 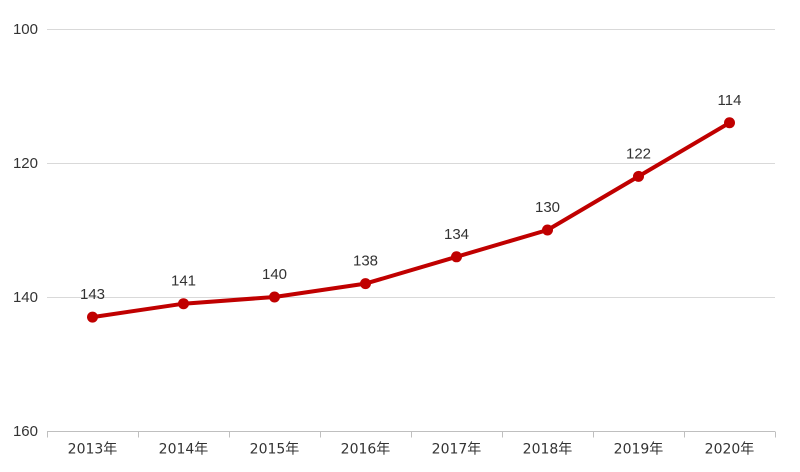 What do you see at coordinates (183, 281) in the screenshot?
I see `data-label: 141` at bounding box center [183, 281].